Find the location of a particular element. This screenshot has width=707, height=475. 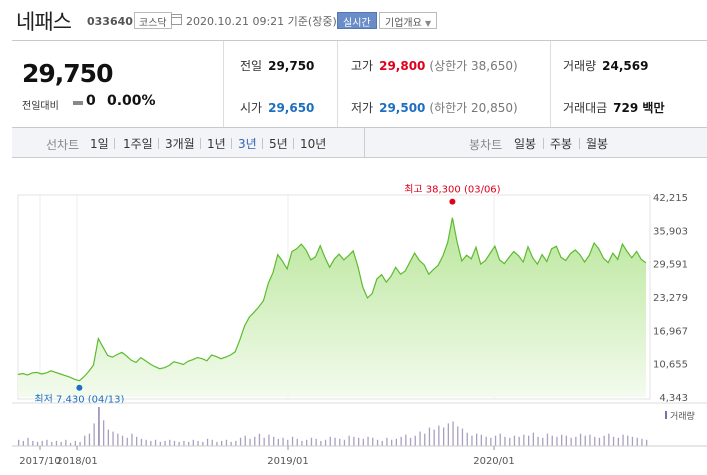

y-tick-label: 23,279 is located at coordinates (670, 298).